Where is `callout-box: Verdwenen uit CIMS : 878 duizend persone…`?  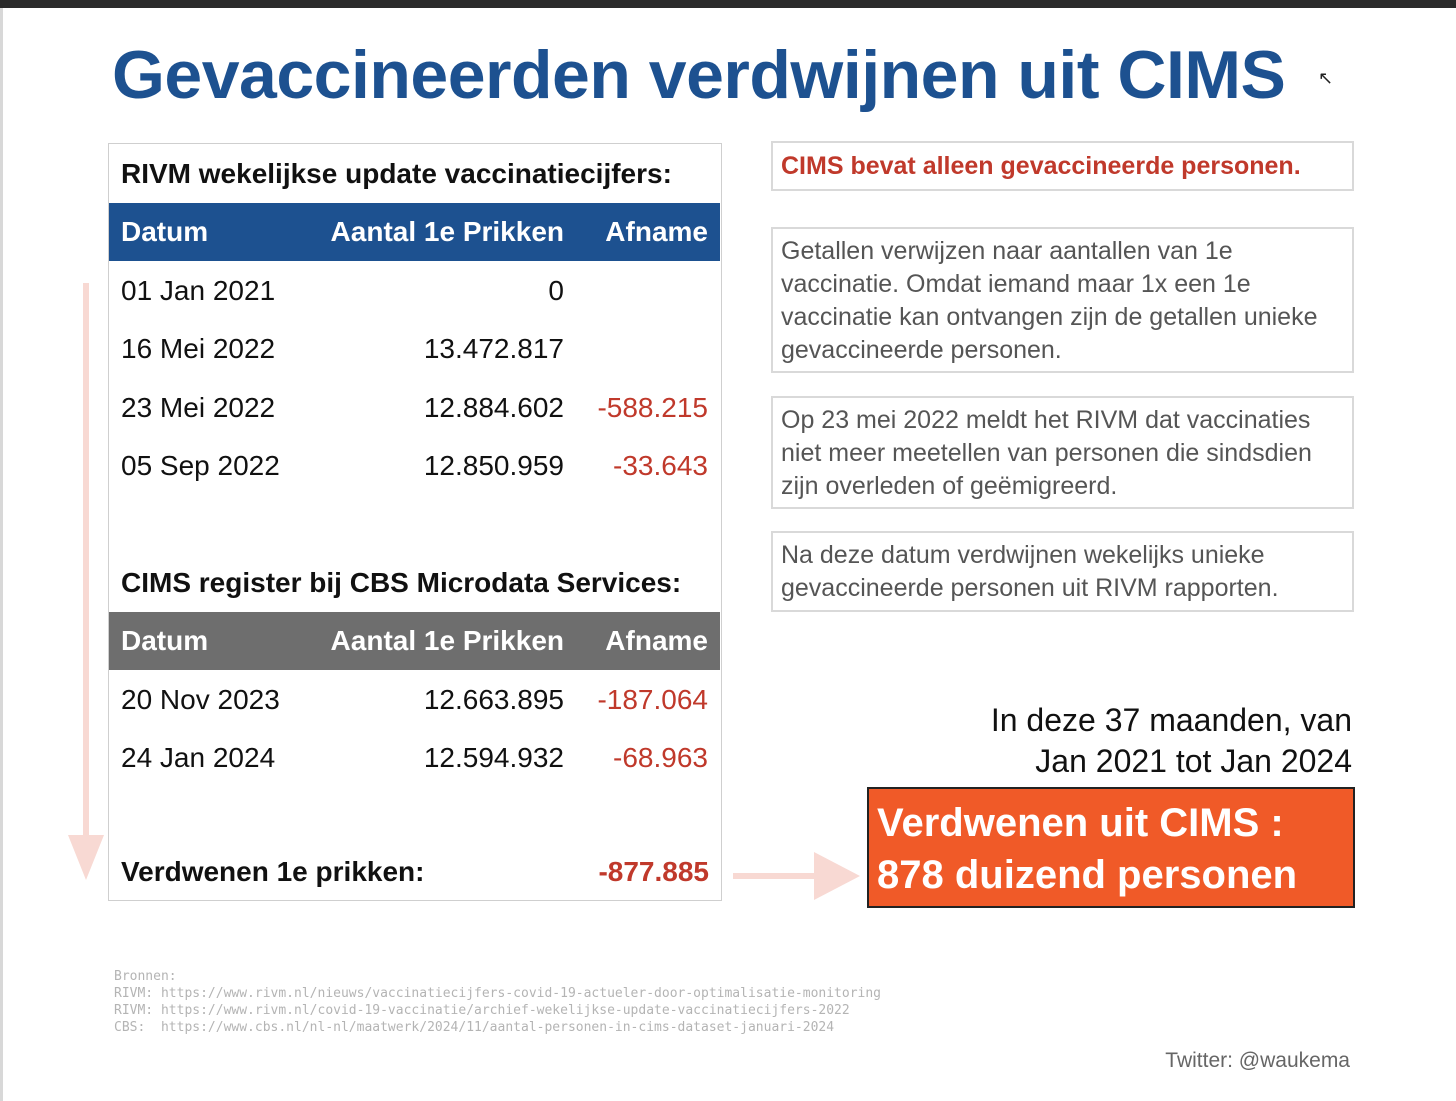 callout-box: Verdwenen uit CIMS : 878 duizend persone… is located at coordinates (1111, 847).